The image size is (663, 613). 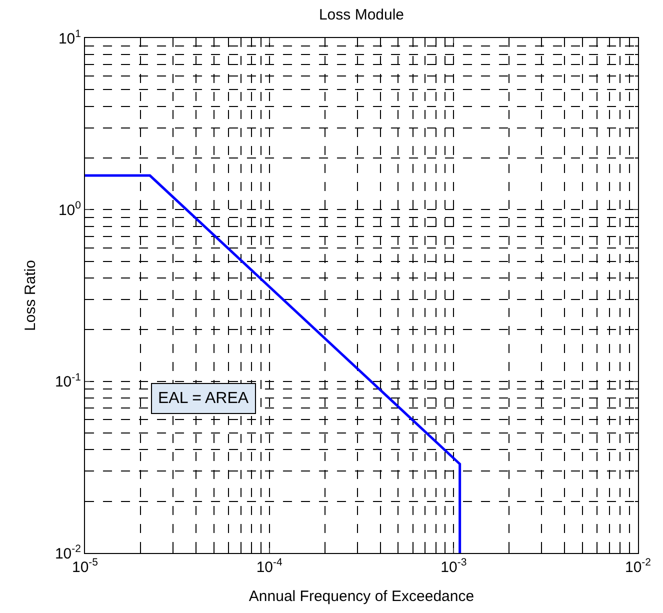 I want to click on y-tick-label: 10$^{1}$, so click(x=70, y=38).